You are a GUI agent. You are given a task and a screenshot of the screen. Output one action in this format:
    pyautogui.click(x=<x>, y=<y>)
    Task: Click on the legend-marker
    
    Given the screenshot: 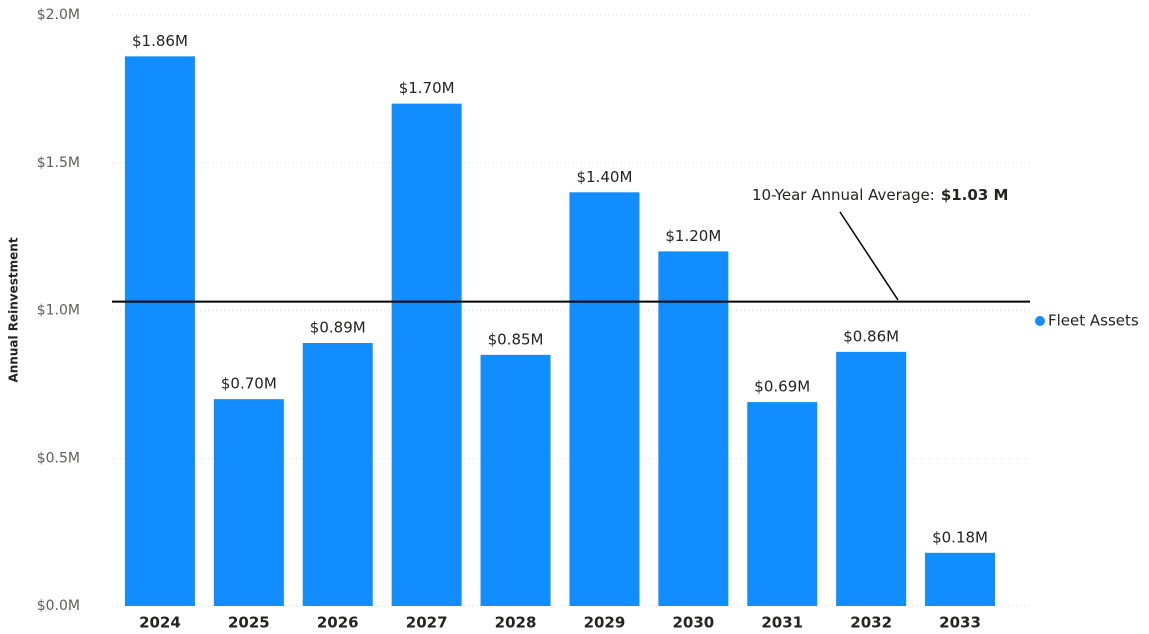 What is the action you would take?
    pyautogui.click(x=1040, y=321)
    